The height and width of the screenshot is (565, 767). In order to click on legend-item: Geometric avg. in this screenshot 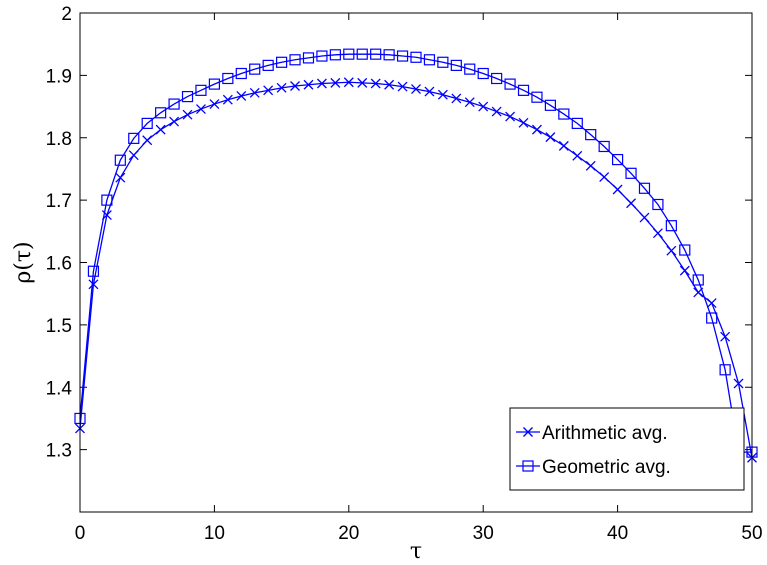, I will do `click(593, 467)`.